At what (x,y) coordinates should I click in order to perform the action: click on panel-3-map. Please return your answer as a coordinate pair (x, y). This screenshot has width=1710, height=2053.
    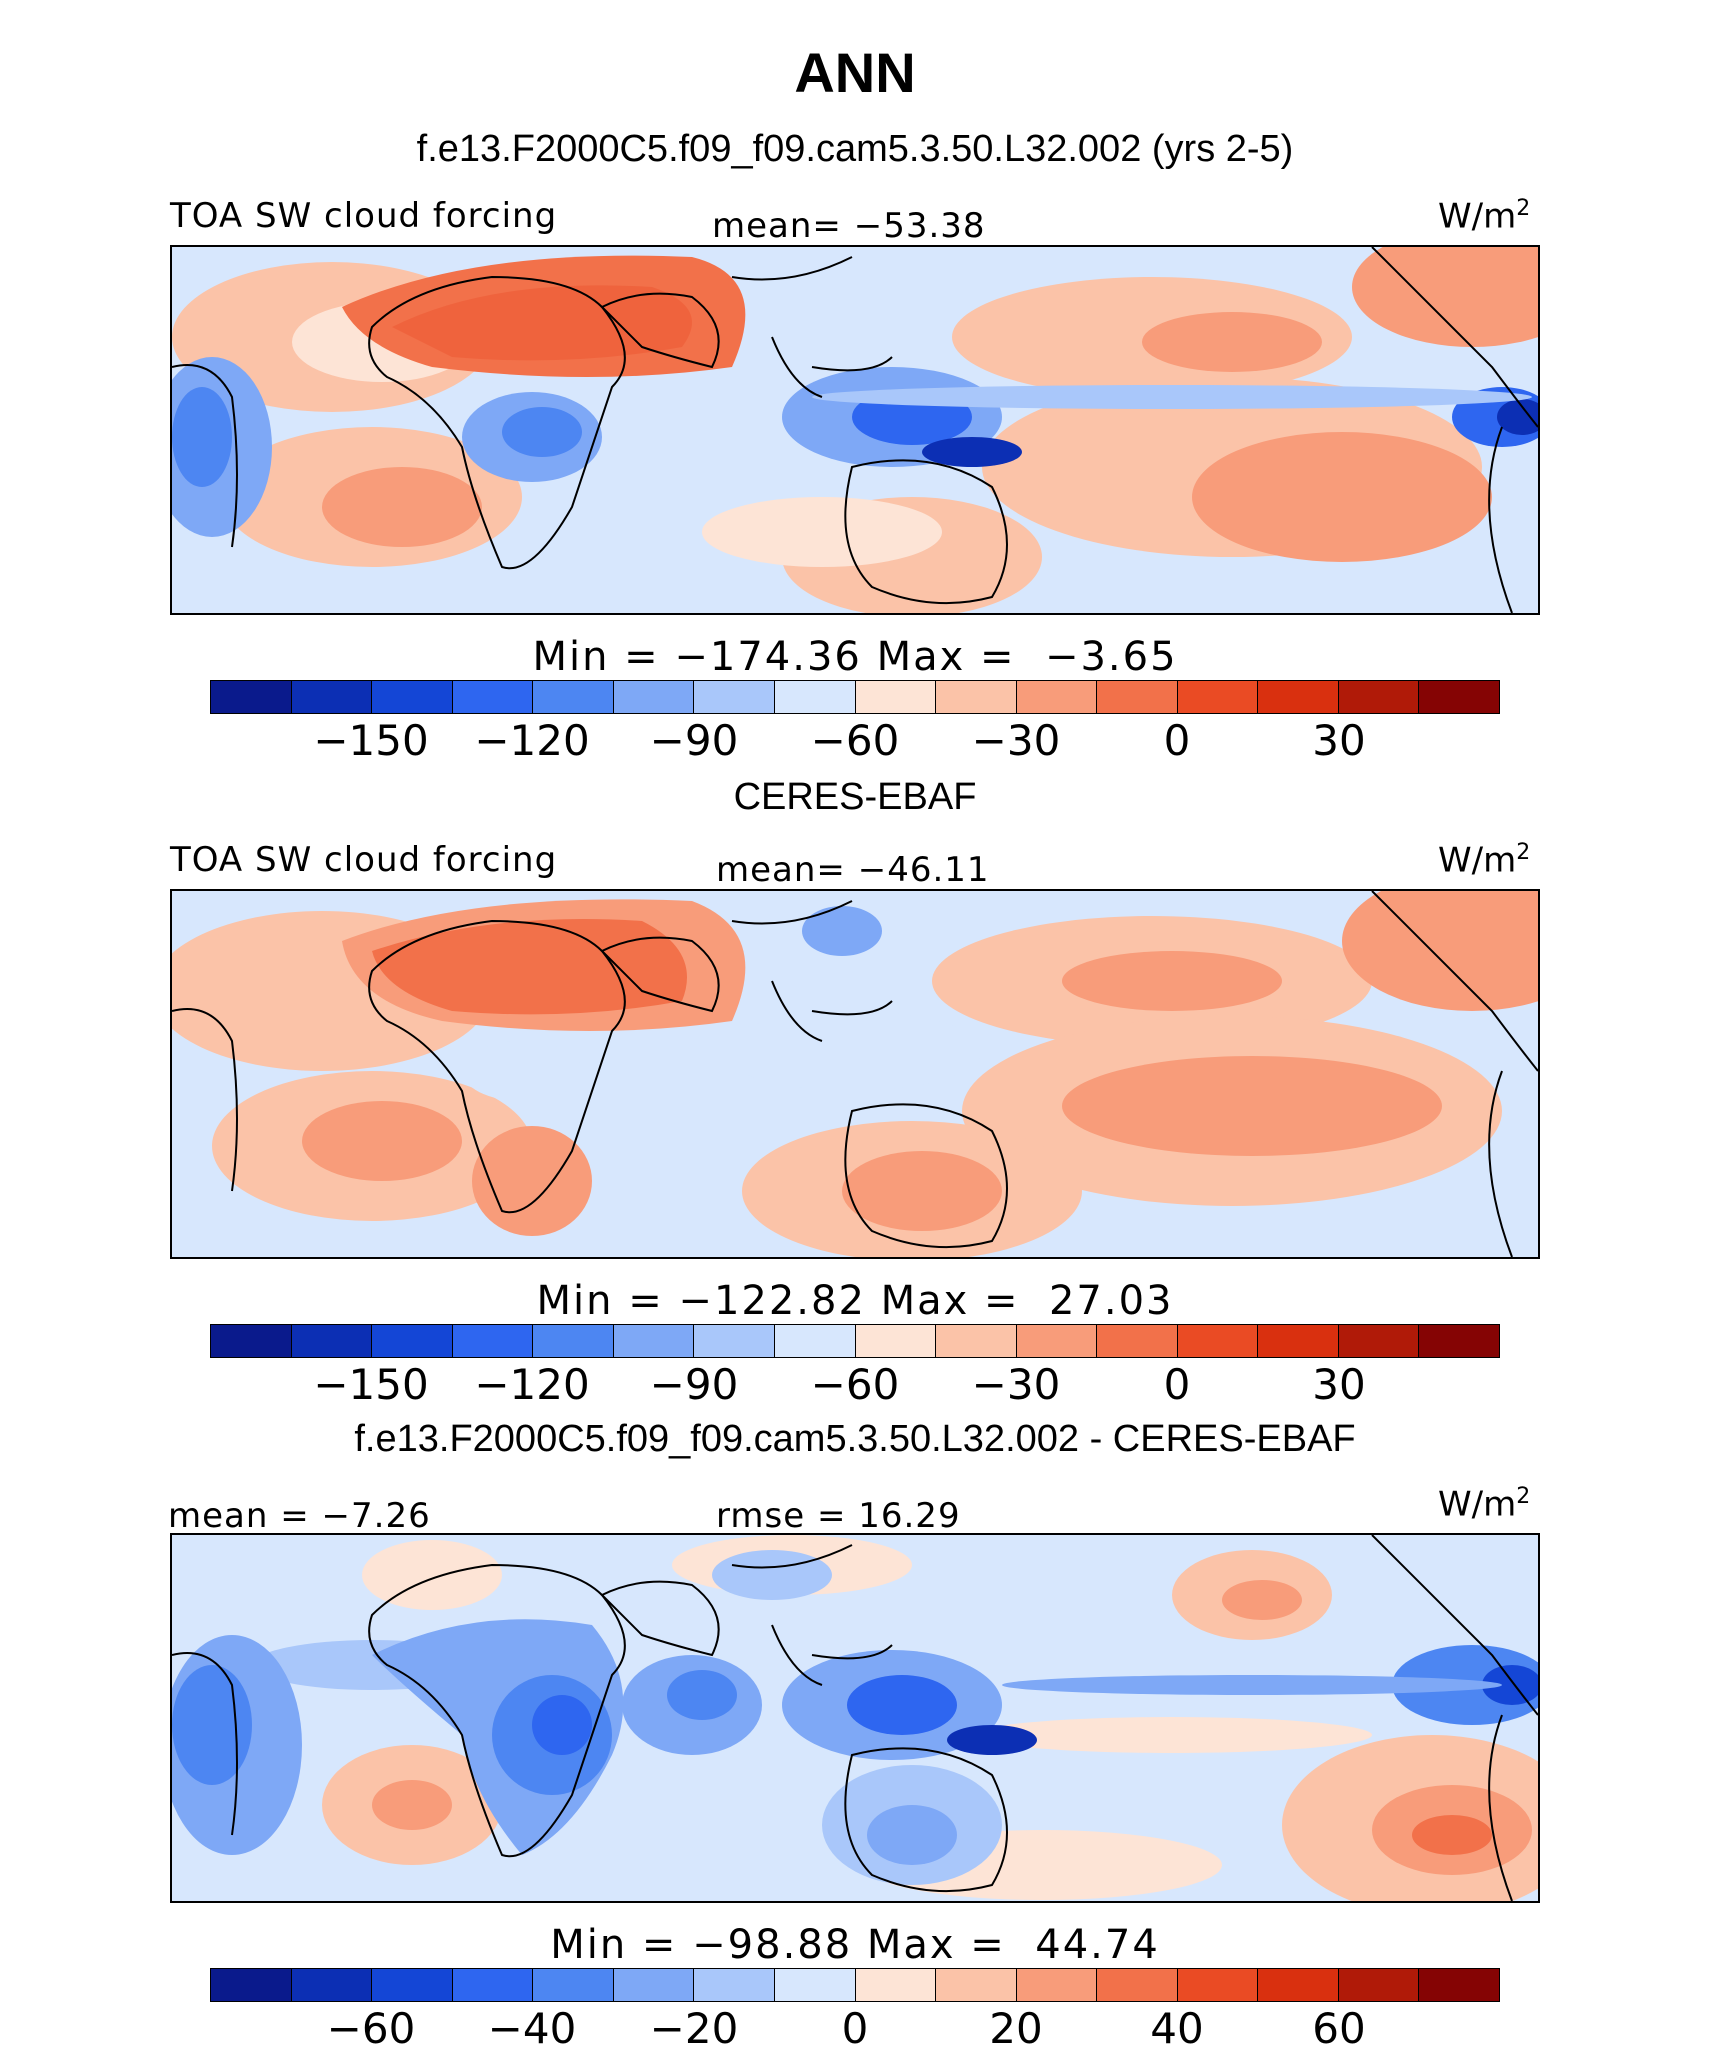
    Looking at the image, I should click on (855, 1718).